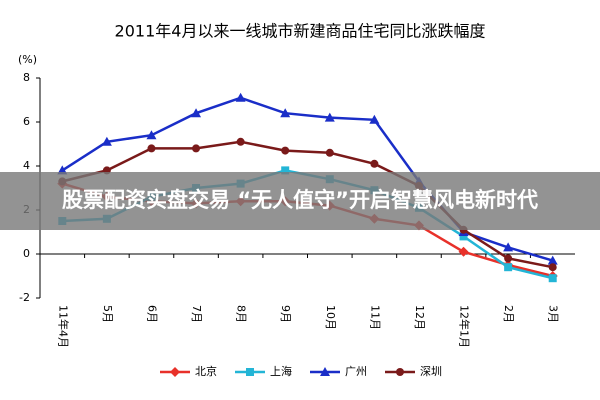 This screenshot has height=400, width=600. I want to click on legend-label: 深圳, so click(431, 371).